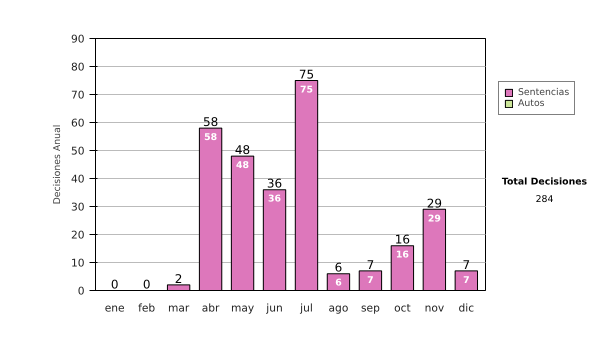 The width and height of the screenshot is (600, 340). What do you see at coordinates (242, 308) in the screenshot?
I see `x-tick-label: may` at bounding box center [242, 308].